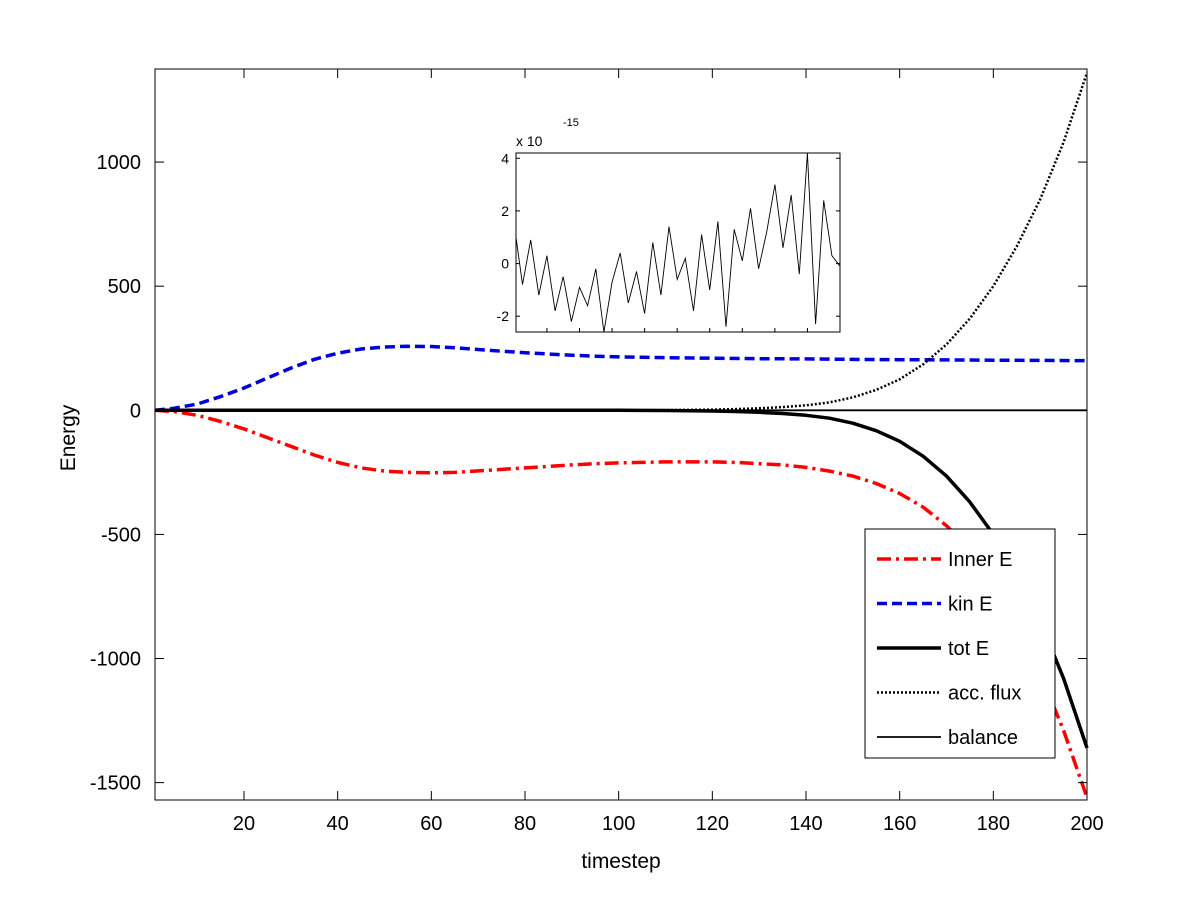 The image size is (1200, 900). I want to click on x-tick-label: 140, so click(805, 824).